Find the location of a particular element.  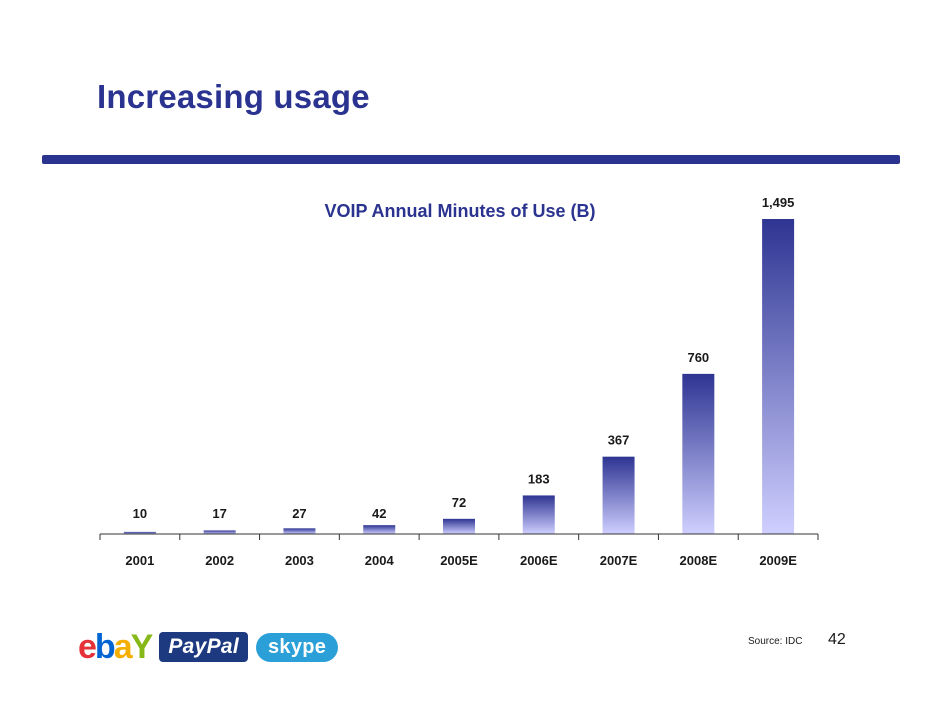

bar-2009E is located at coordinates (778, 376).